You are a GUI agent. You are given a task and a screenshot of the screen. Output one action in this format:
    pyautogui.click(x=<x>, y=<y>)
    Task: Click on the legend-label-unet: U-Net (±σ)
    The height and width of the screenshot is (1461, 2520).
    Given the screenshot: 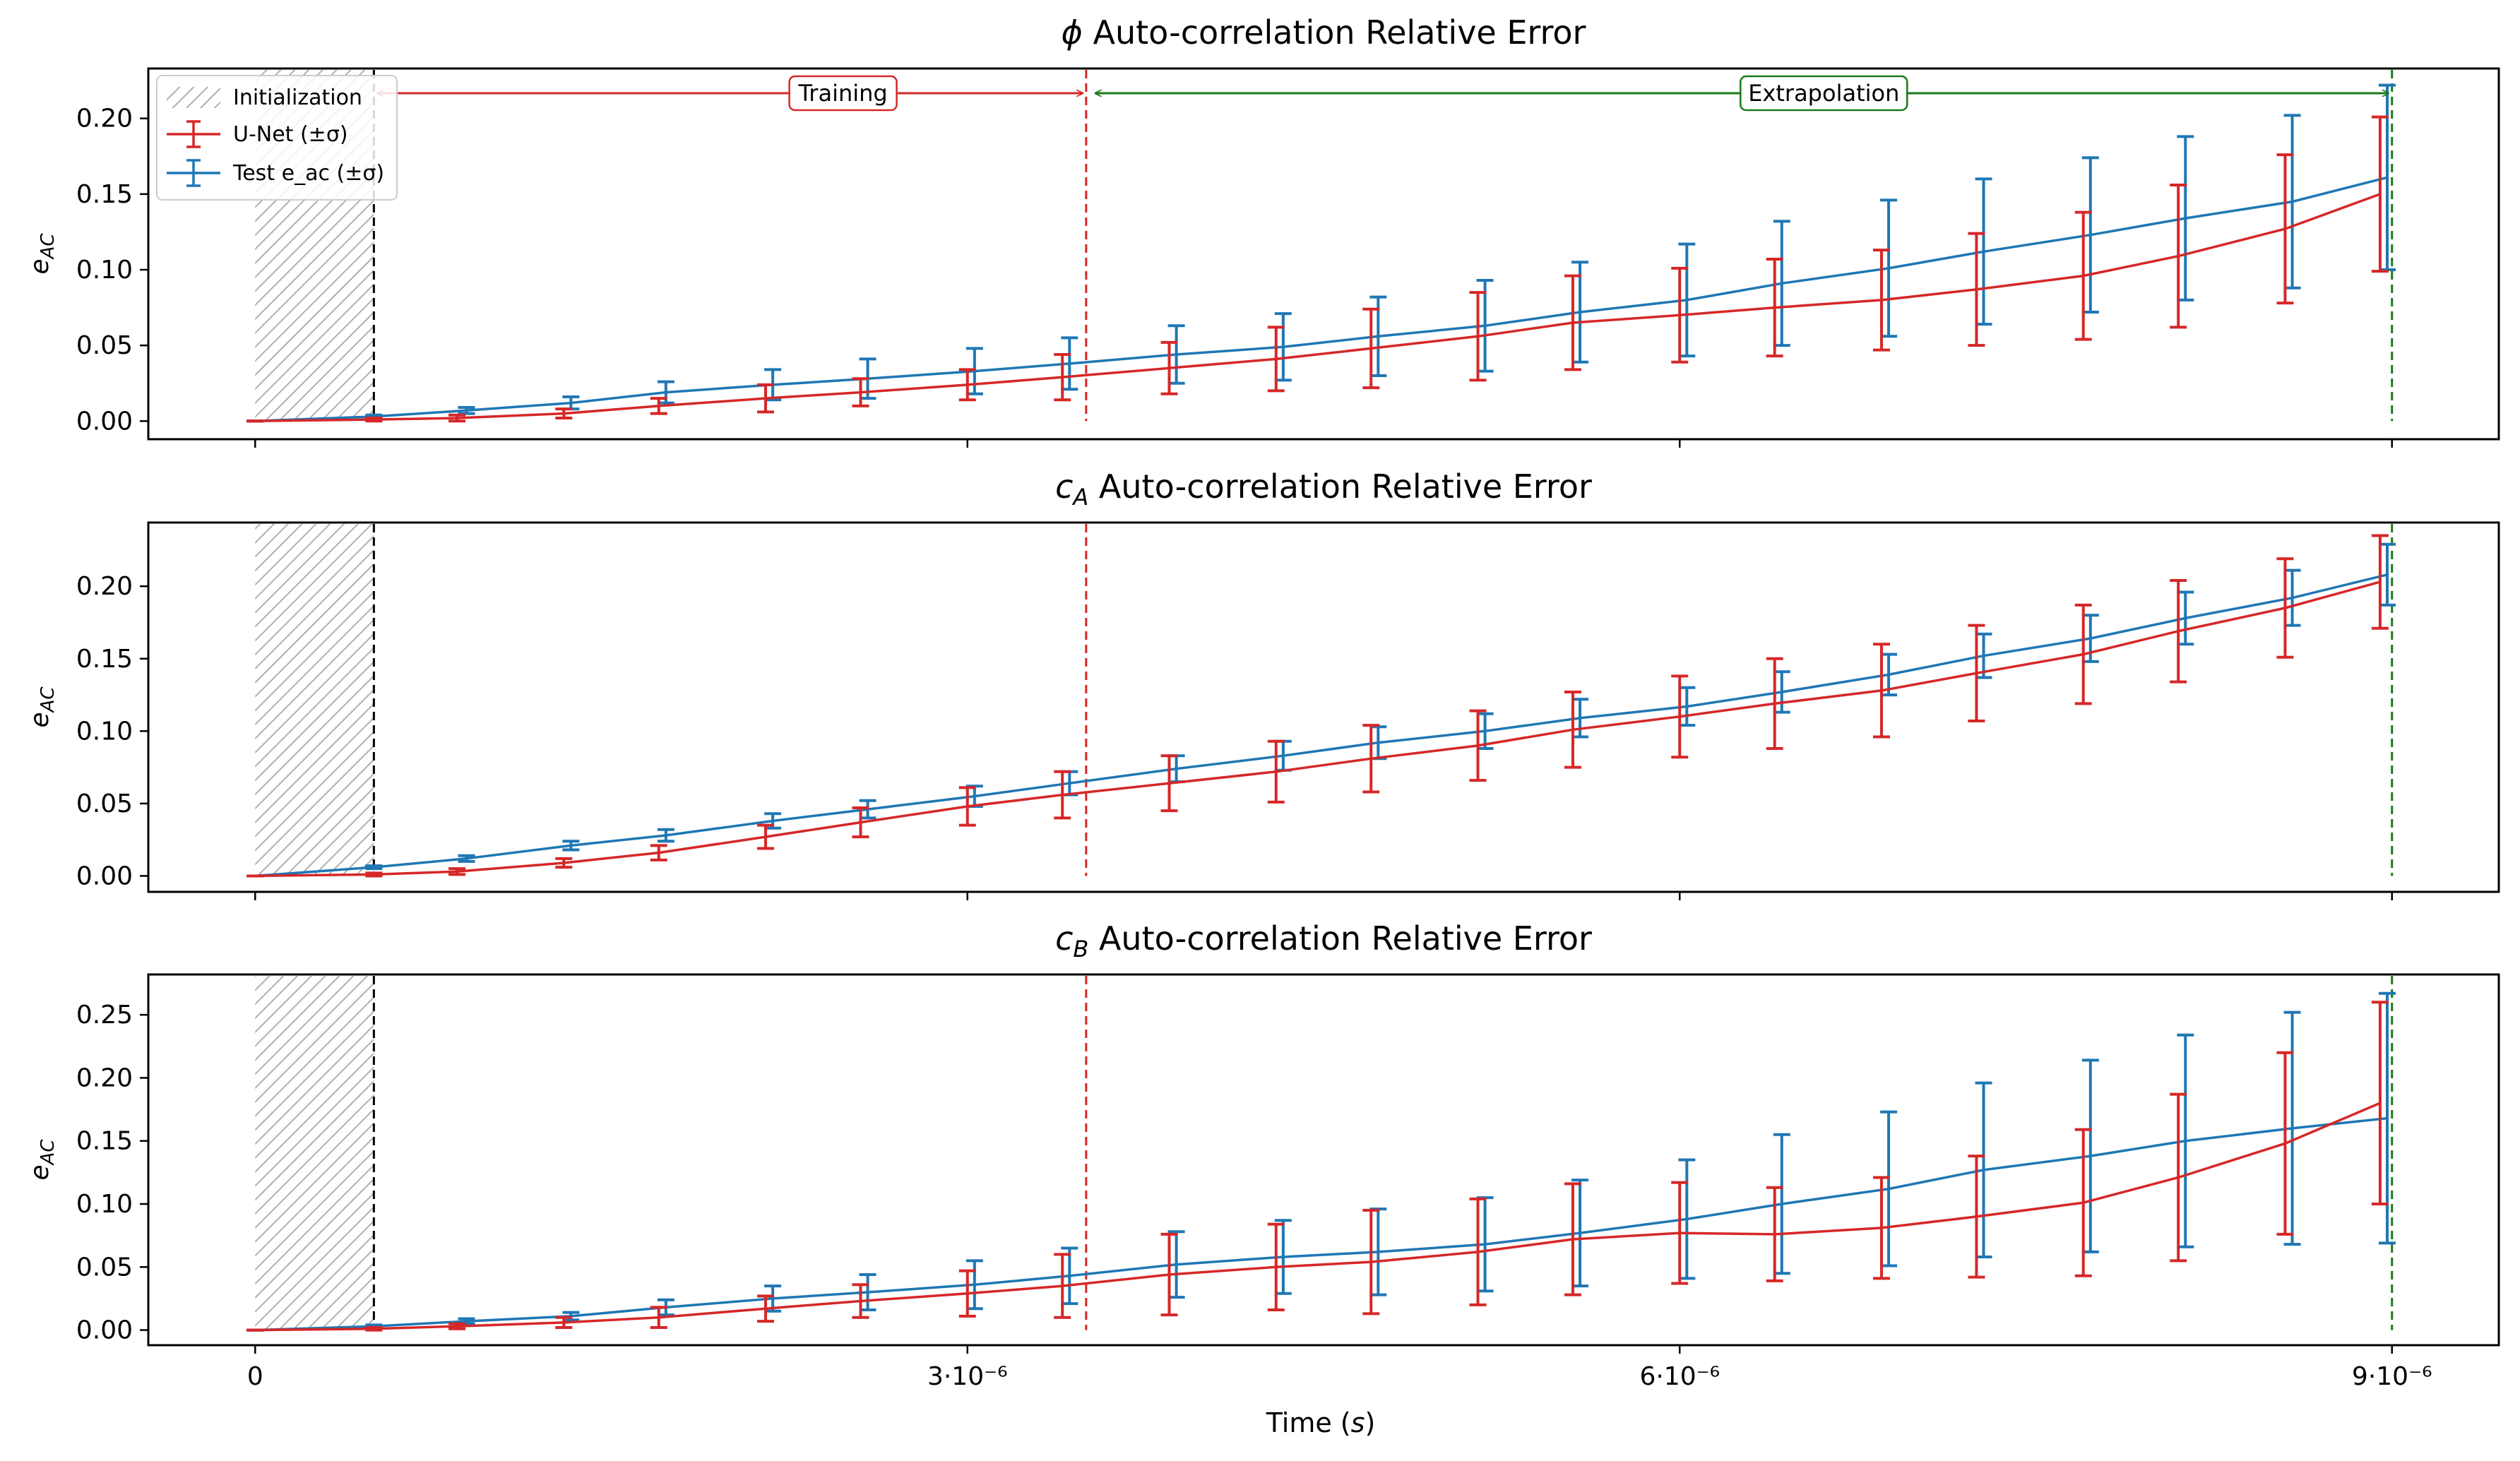 What is the action you would take?
    pyautogui.click(x=291, y=134)
    